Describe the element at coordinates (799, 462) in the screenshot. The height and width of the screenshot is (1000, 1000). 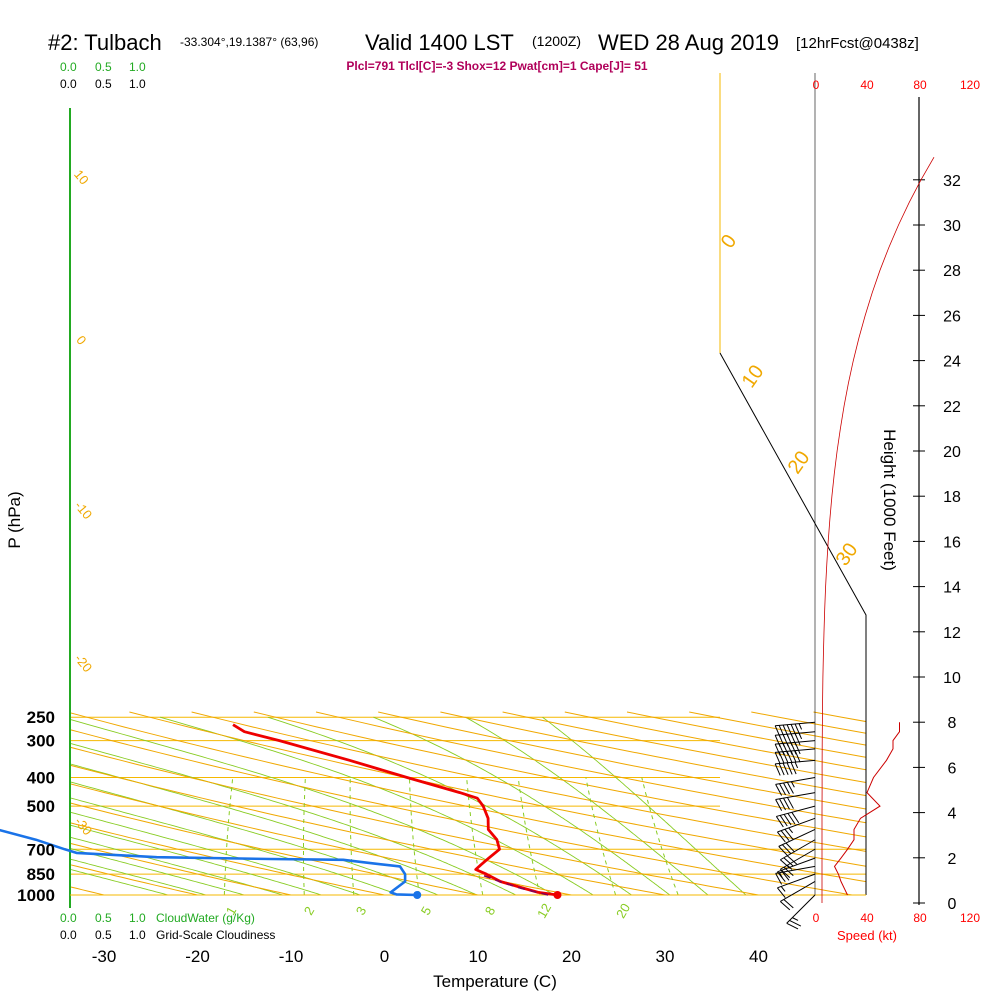
I see `moist-adiabat-label-20: 20` at that location.